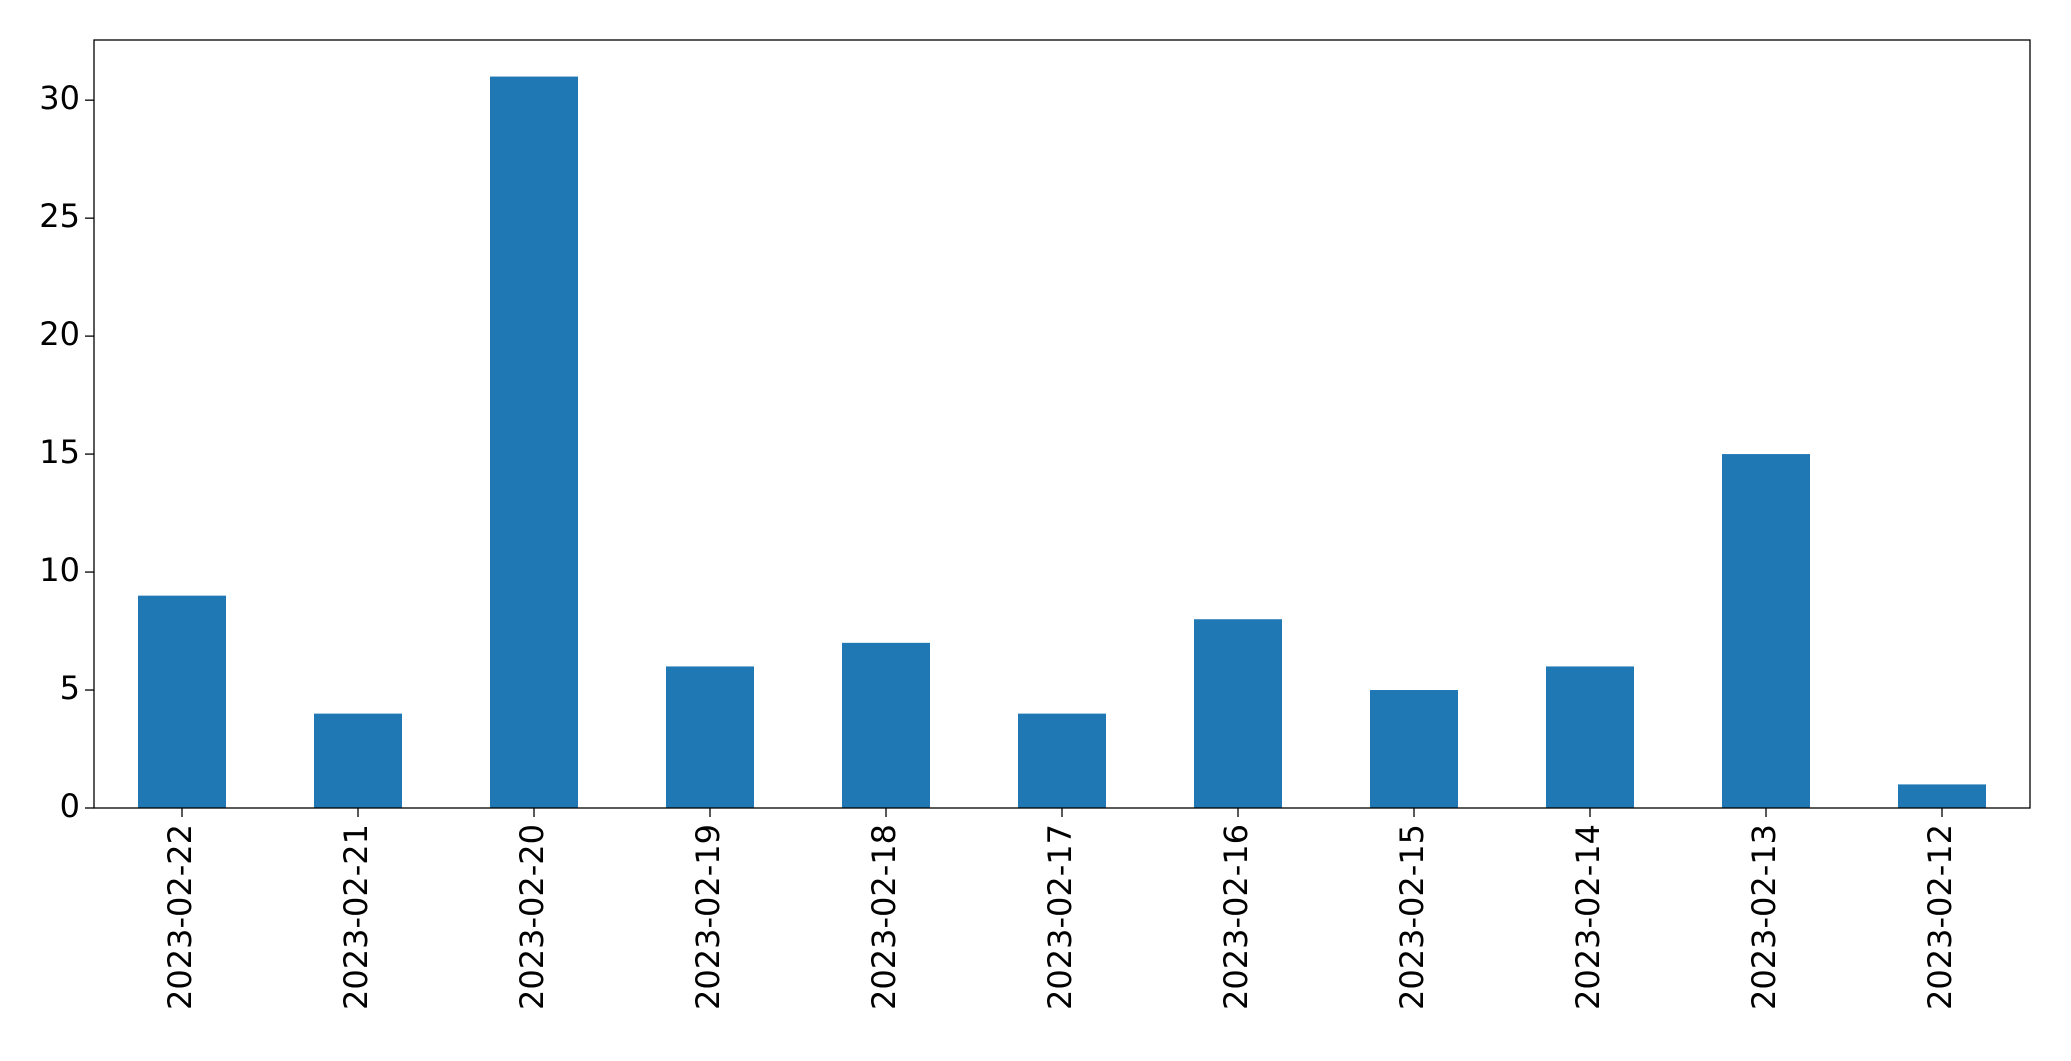 The width and height of the screenshot is (2071, 1061). I want to click on y-tick-label: 25, so click(59, 216).